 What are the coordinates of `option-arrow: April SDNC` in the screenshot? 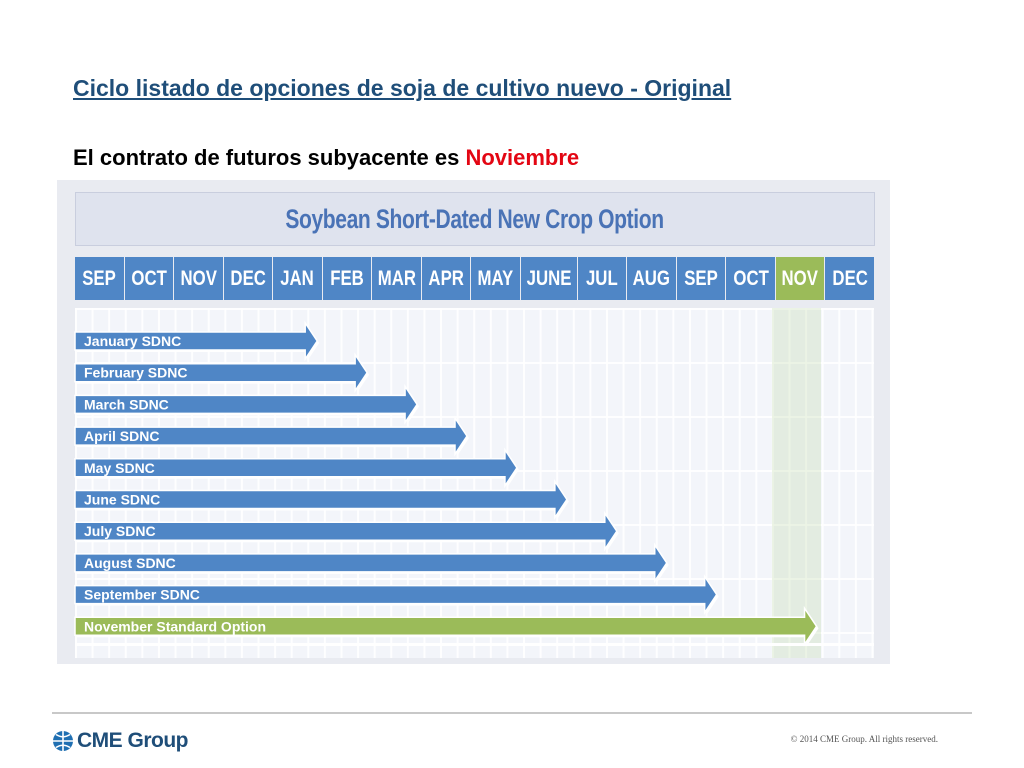 It's located at (272, 436).